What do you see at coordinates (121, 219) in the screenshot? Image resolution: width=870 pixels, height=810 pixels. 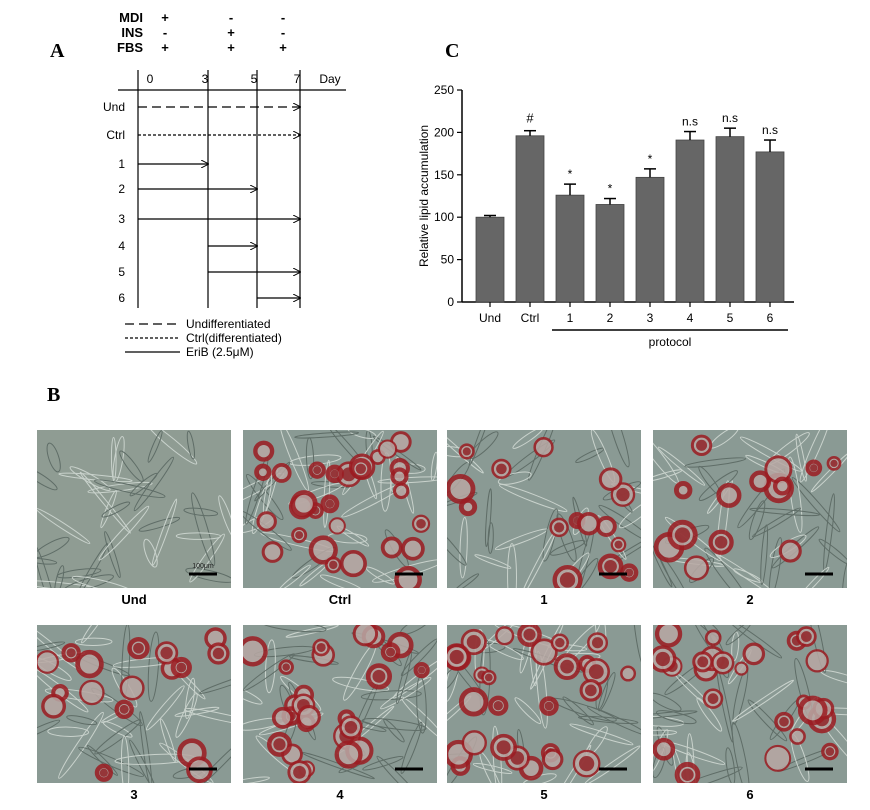 I see `protocol-row-label: 3` at bounding box center [121, 219].